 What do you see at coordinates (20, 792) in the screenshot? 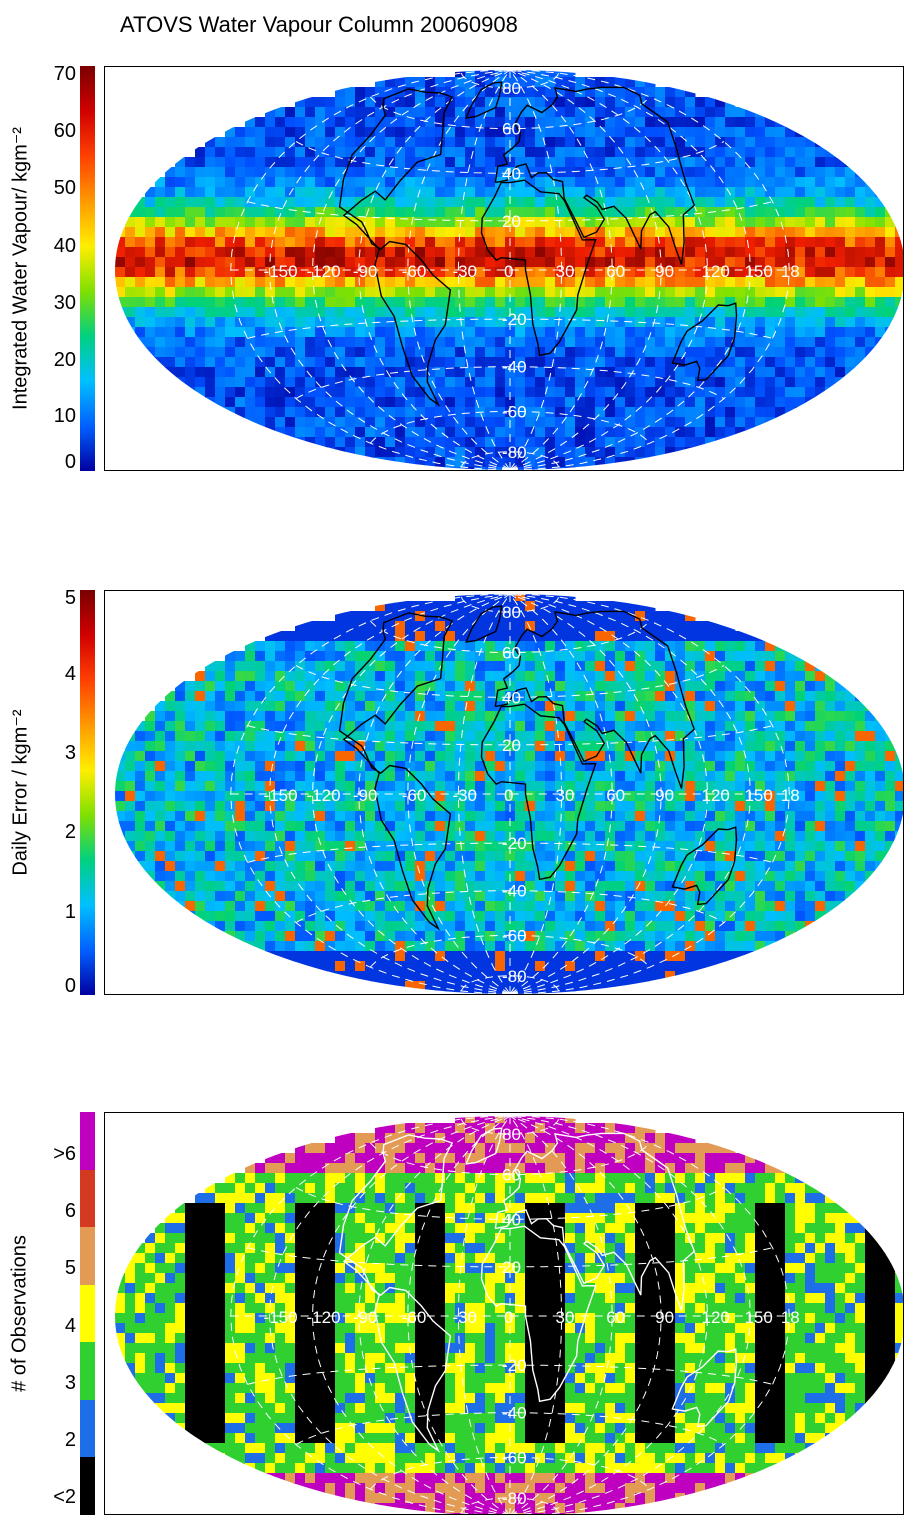
I see `colorbar-label: Daily Error / kgm⁻²` at bounding box center [20, 792].